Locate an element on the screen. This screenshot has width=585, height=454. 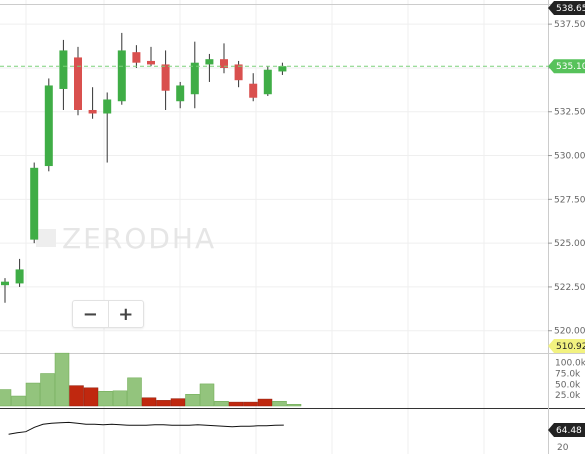
watermark-text: ZERODHA is located at coordinates (139, 238).